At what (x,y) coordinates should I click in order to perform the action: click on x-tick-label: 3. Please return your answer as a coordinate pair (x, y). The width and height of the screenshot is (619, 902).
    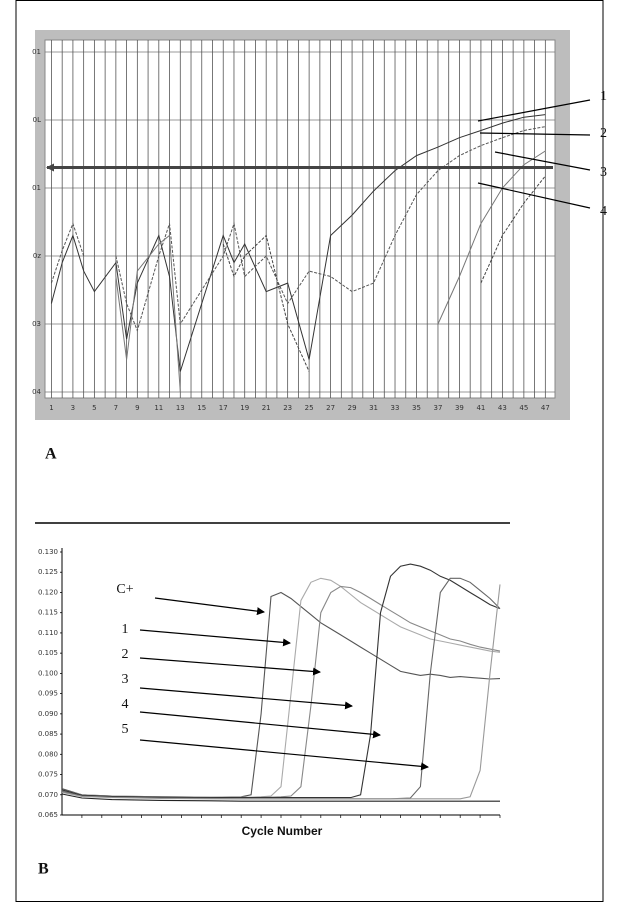
    Looking at the image, I should click on (73, 408).